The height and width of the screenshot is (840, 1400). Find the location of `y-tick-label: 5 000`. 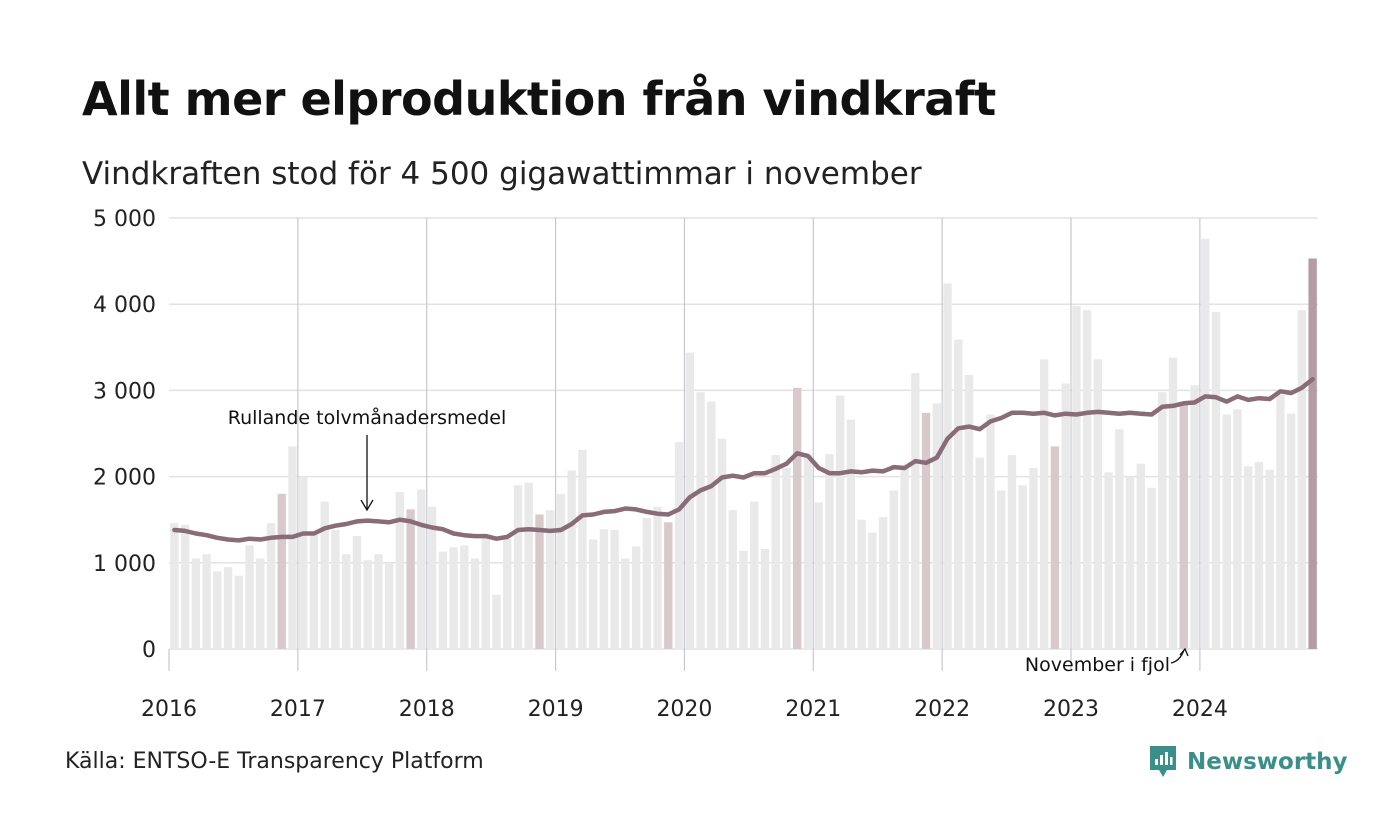

y-tick-label: 5 000 is located at coordinates (124, 219).